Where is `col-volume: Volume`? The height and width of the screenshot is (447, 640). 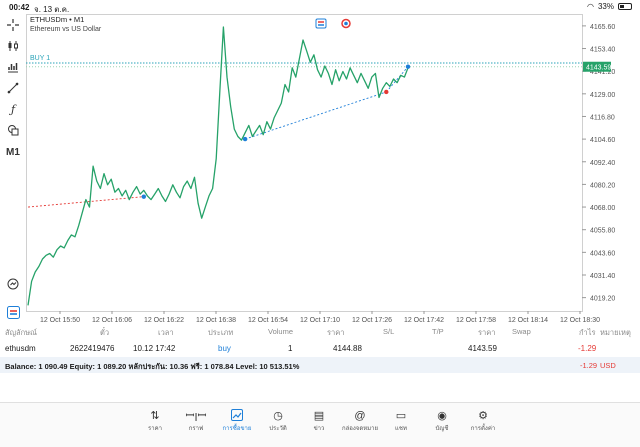 col-volume: Volume is located at coordinates (281, 331).